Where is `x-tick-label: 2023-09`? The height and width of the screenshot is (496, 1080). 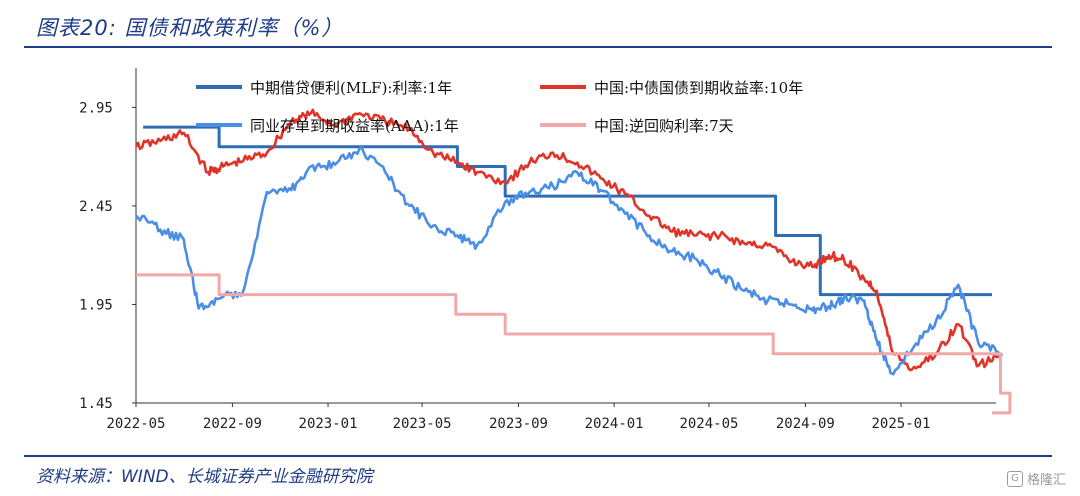 x-tick-label: 2023-09 is located at coordinates (518, 424).